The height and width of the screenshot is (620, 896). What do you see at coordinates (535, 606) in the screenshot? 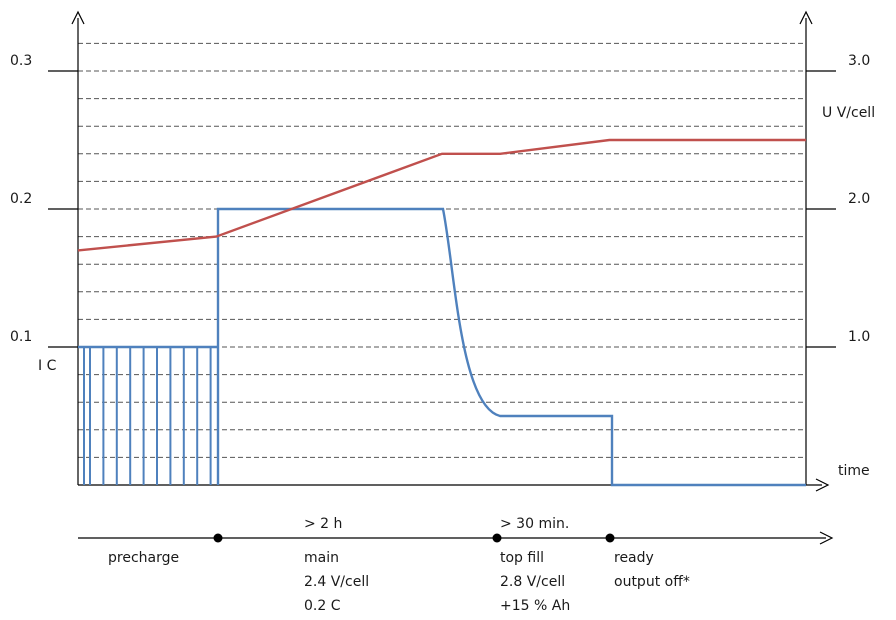
I see `phase-topfill-charge: +15 % Ah` at bounding box center [535, 606].